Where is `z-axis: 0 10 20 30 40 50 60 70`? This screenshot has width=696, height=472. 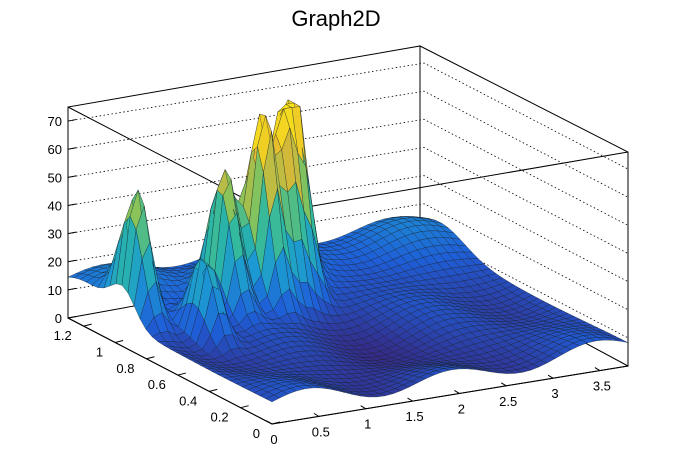 z-axis: 0 10 20 30 40 50 60 70 is located at coordinates (62, 216).